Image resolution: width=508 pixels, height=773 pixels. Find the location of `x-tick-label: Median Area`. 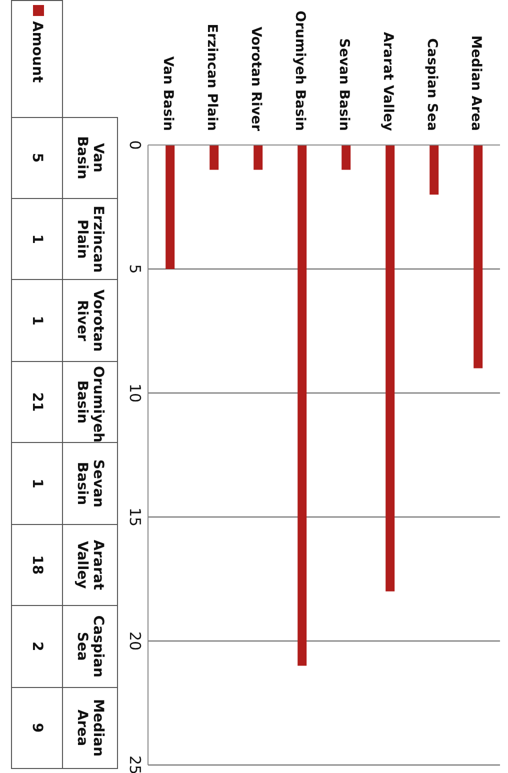

x-tick-label: Median Area is located at coordinates (476, 83).